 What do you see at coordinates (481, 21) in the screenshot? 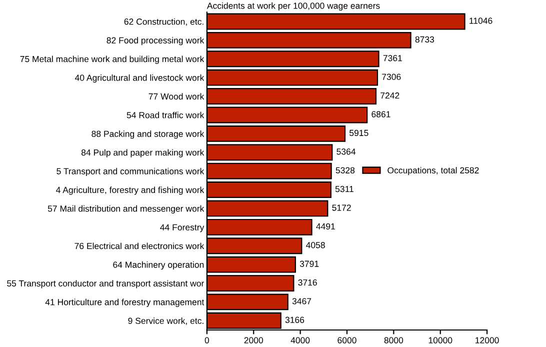
I see `data-label: 11046` at bounding box center [481, 21].